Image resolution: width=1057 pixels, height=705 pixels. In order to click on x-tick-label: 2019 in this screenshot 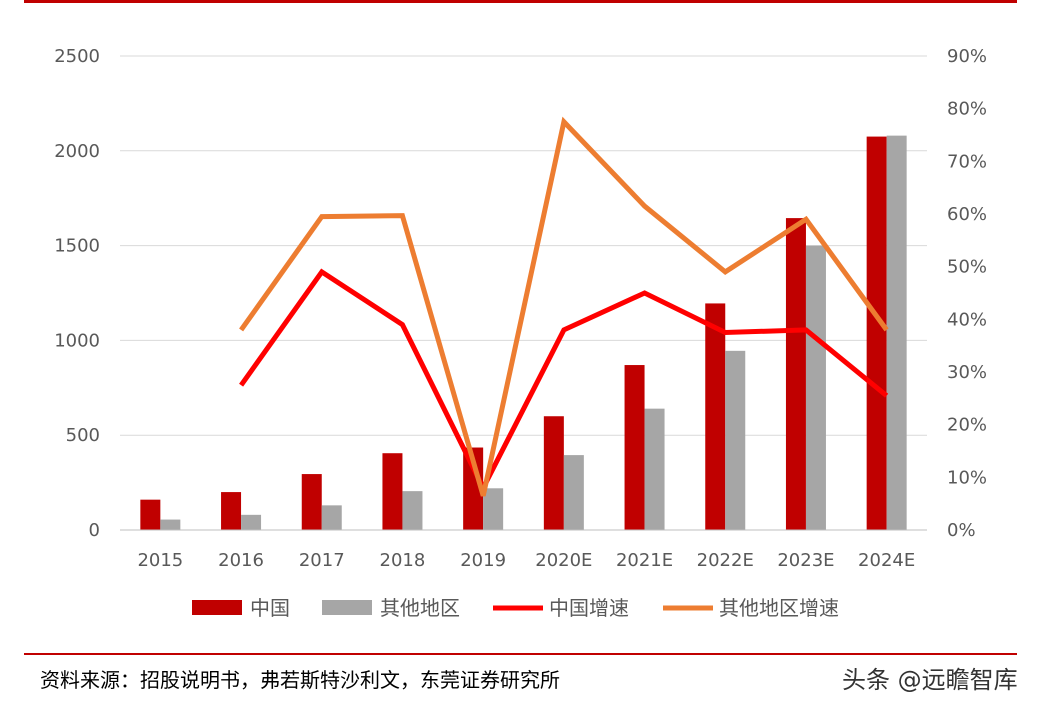, I will do `click(483, 560)`.